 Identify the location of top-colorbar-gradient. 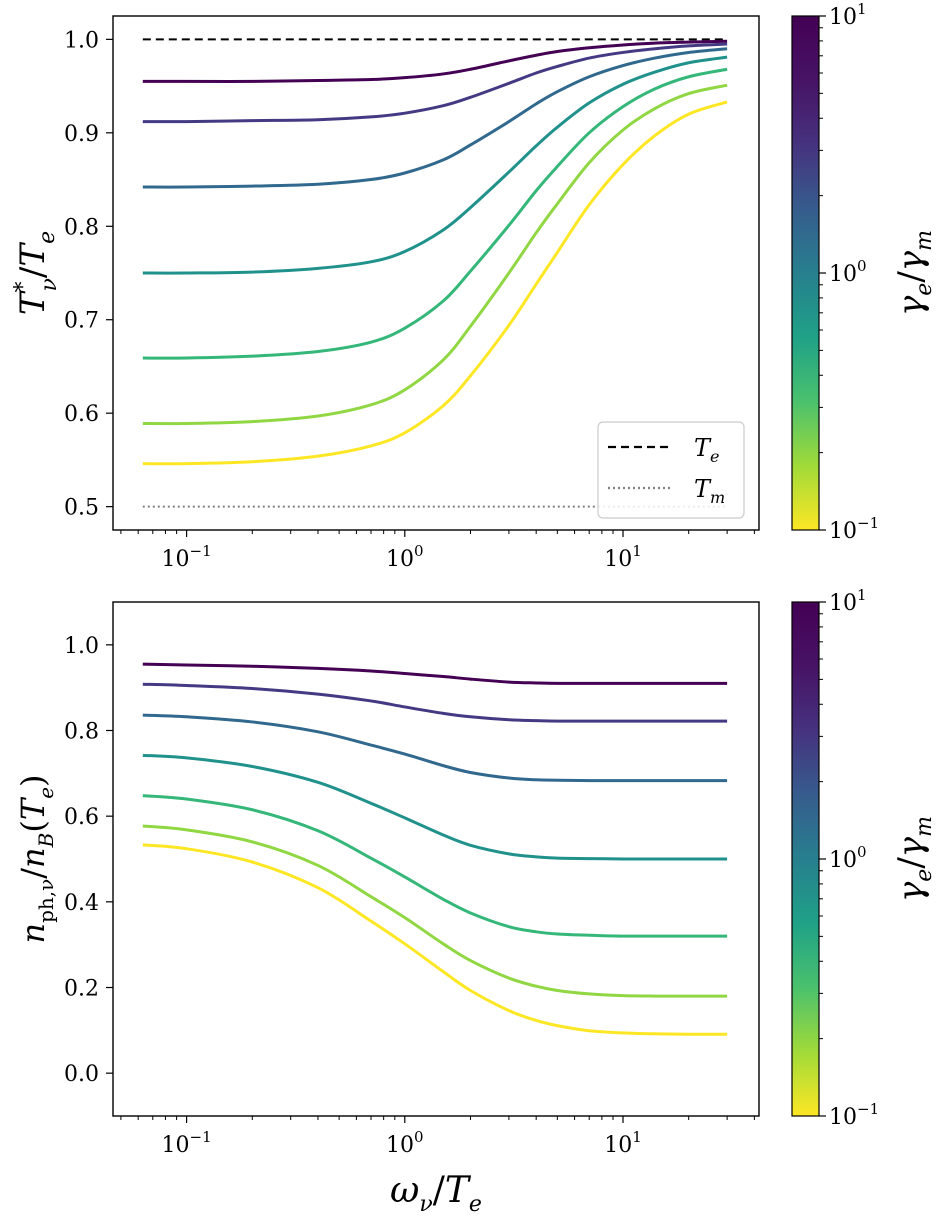
(805, 273).